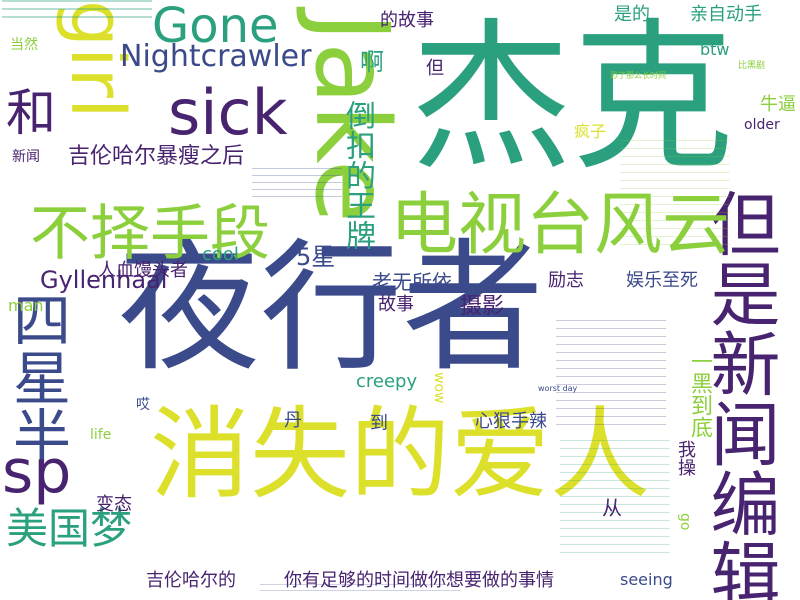 The height and width of the screenshot is (600, 800). Describe the element at coordinates (191, 580) in the screenshot. I see `word: 吉伦哈尔的` at that location.